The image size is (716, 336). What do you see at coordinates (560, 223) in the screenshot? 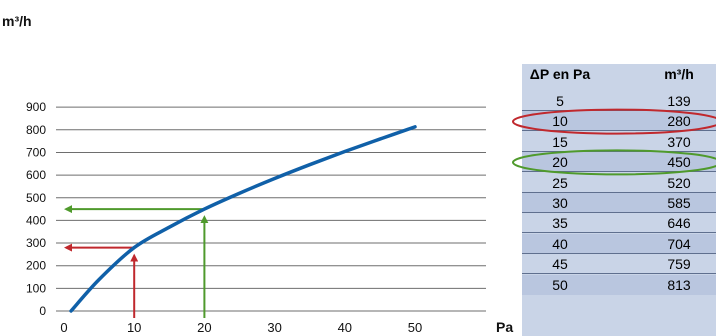
I see `cell-pressure: 35` at bounding box center [560, 223].